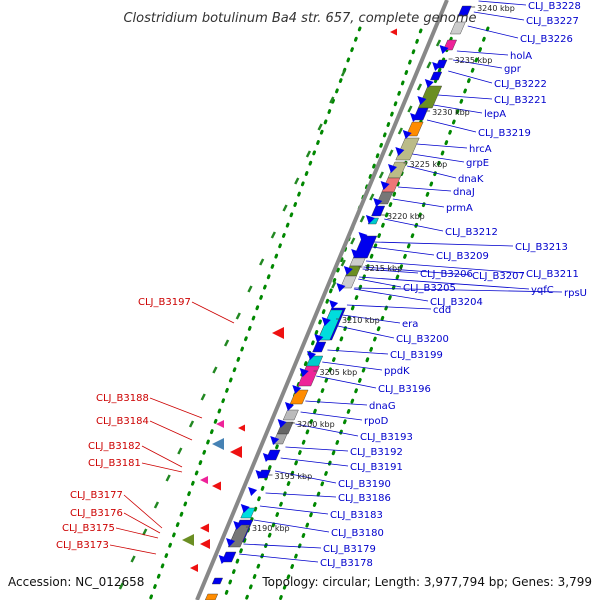 This screenshot has height=600, width=600. Describe the element at coordinates (498, 276) in the screenshot. I see `forward-gene-label: CLJ_B3207` at that location.